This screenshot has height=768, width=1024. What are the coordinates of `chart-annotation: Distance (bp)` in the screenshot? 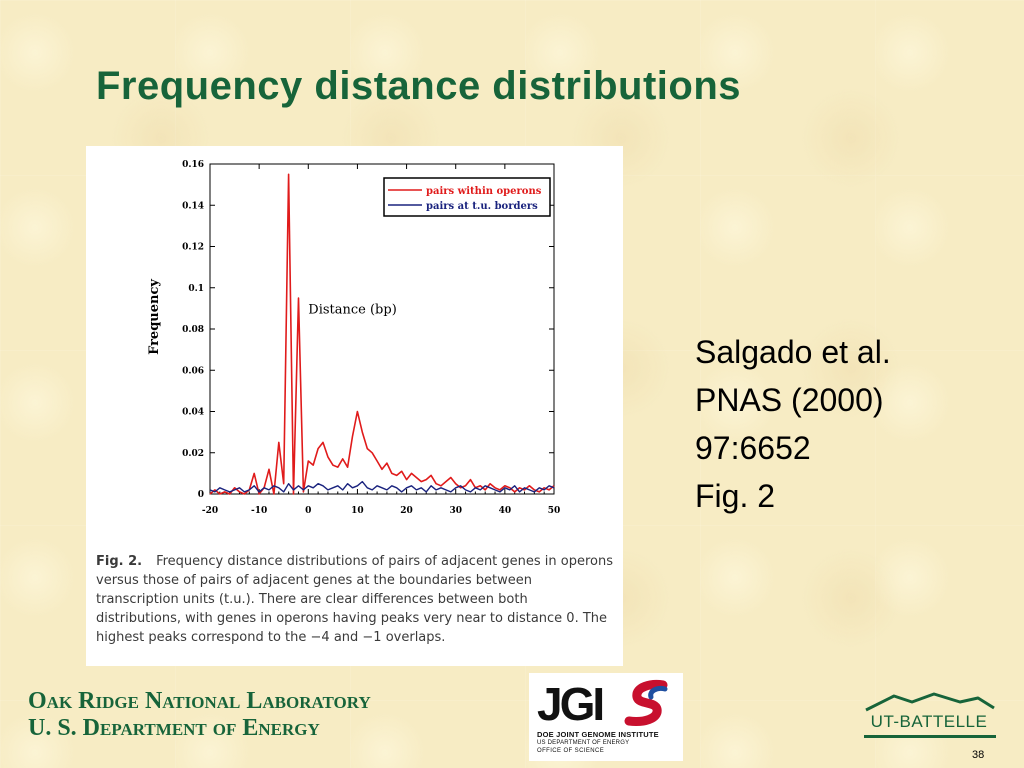 It's located at (352, 310).